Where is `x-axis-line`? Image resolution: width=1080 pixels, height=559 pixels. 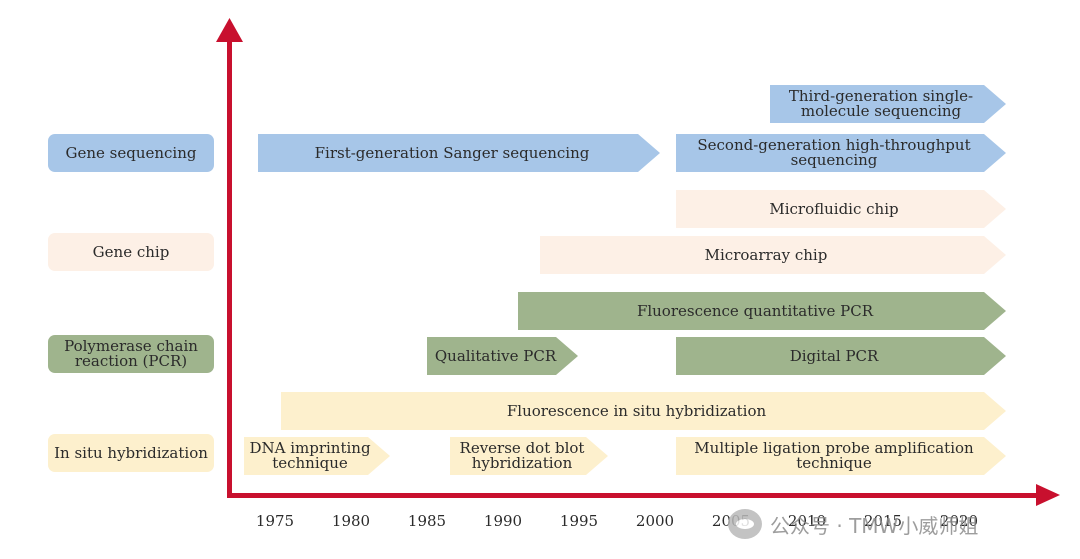 x-axis-line is located at coordinates (634, 495).